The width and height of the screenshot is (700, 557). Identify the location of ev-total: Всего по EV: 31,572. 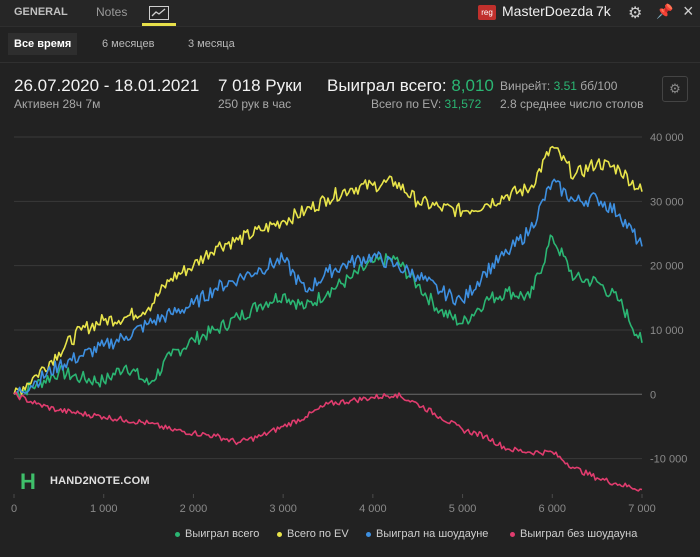
(426, 104).